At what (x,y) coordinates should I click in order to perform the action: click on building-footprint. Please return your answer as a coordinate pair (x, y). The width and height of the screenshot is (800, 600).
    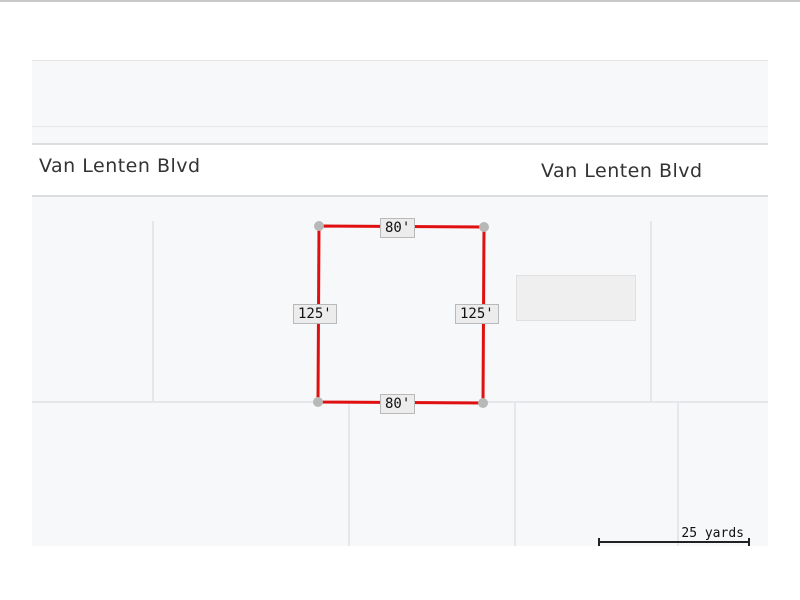
    Looking at the image, I should click on (576, 298).